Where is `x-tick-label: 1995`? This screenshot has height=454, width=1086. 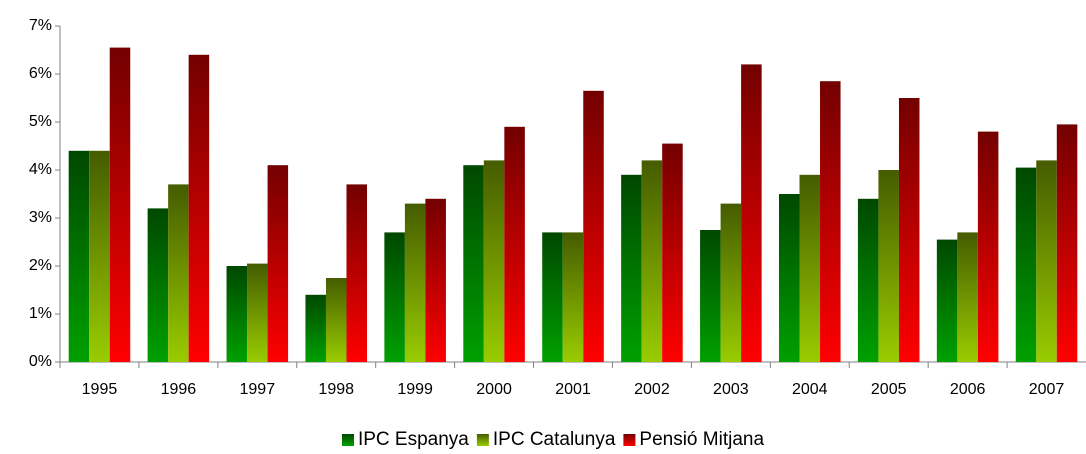 x-tick-label: 1995 is located at coordinates (100, 389).